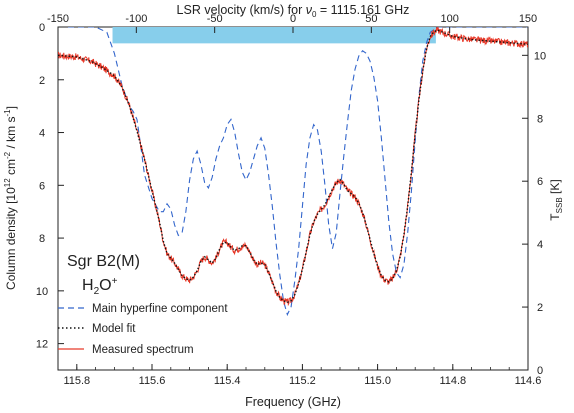 This screenshot has height=413, width=574. Describe the element at coordinates (42, 134) in the screenshot. I see `left-axis-tick-label: 4` at that location.